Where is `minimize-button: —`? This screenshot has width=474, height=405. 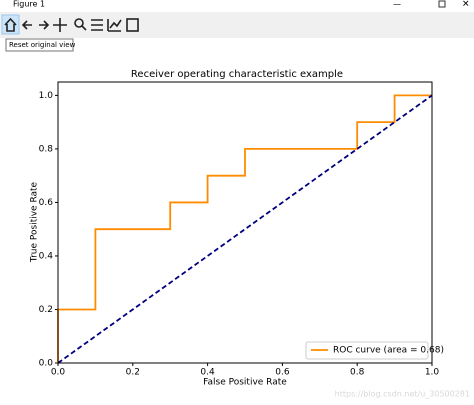 minimize-button: — is located at coordinates (397, 4).